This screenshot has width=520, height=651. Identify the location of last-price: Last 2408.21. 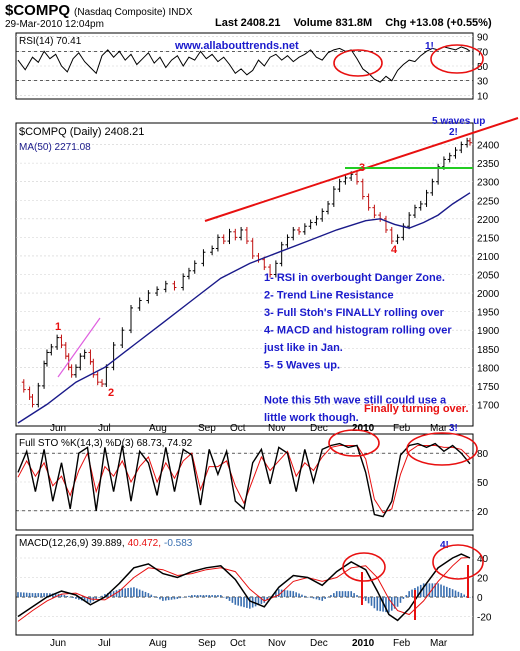
(248, 23).